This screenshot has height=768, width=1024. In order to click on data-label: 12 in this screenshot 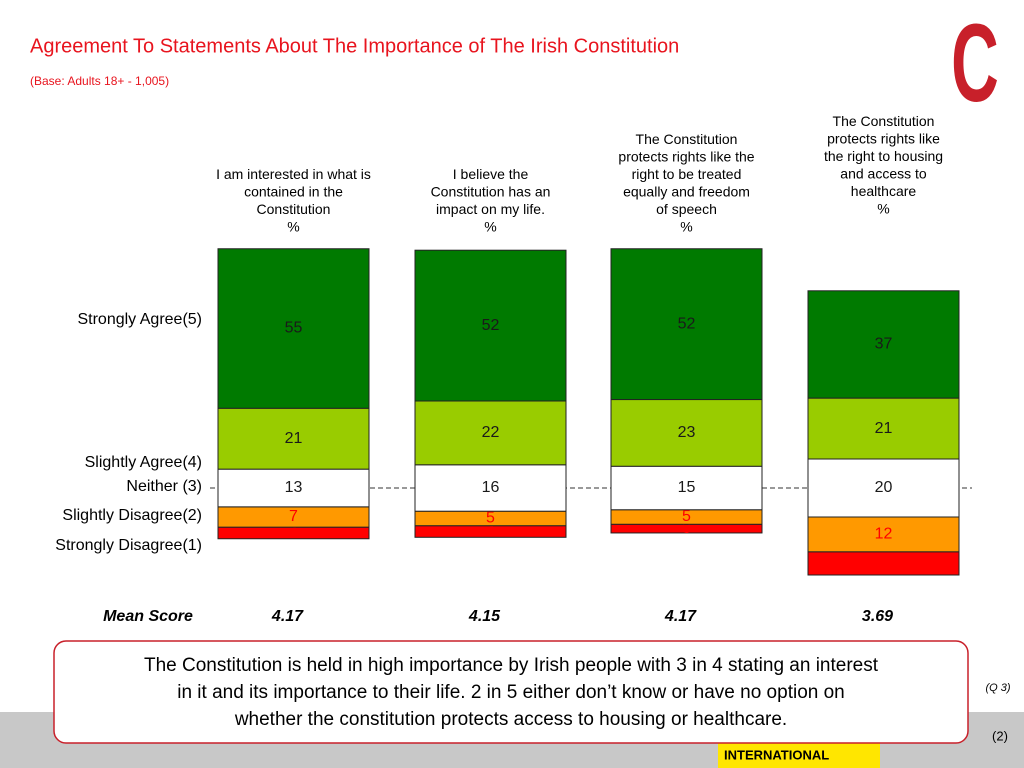, I will do `click(884, 534)`.